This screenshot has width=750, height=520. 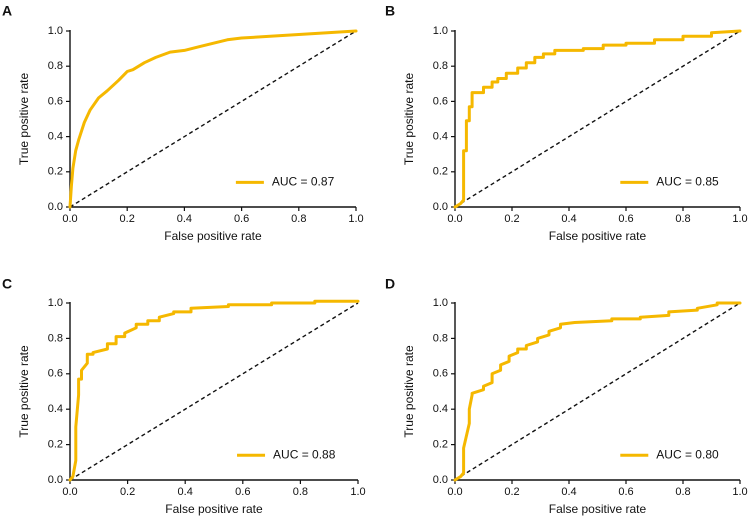 I want to click on panel-letter: B, so click(x=390, y=11).